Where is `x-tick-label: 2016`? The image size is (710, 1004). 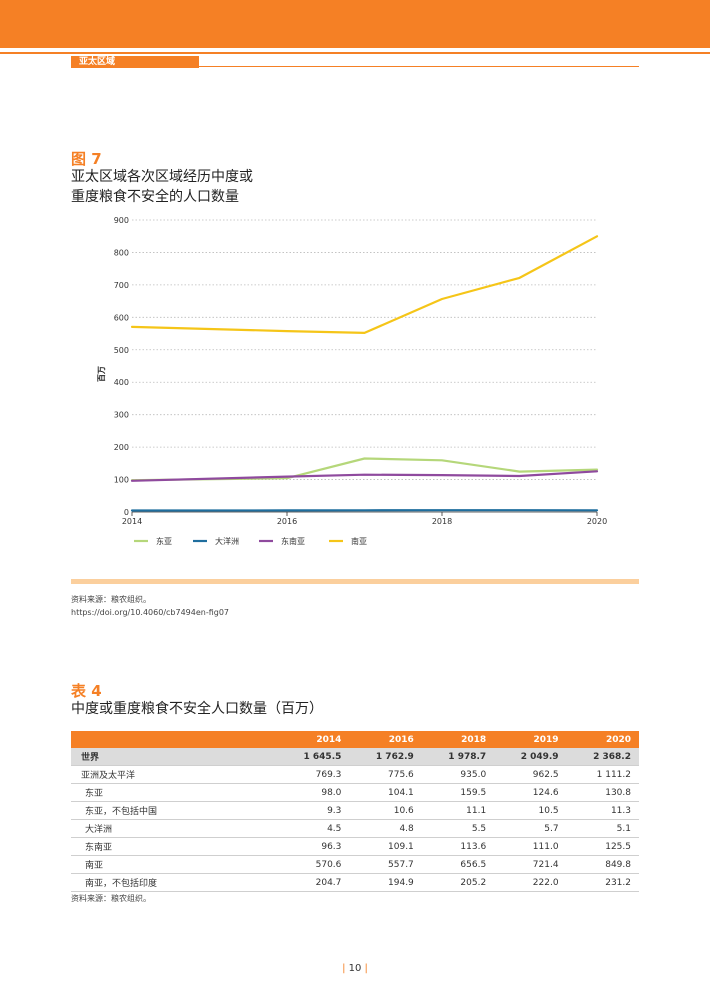
x-tick-label: 2016 is located at coordinates (287, 521).